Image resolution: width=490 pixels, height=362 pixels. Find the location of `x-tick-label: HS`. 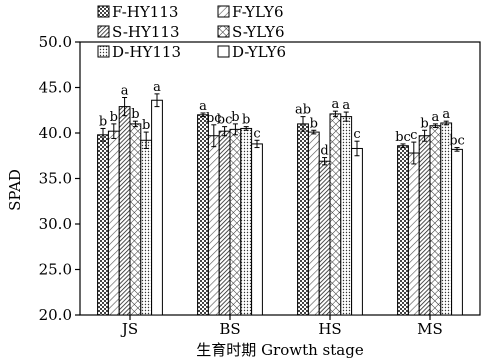

x-tick-label: HS is located at coordinates (329, 329).